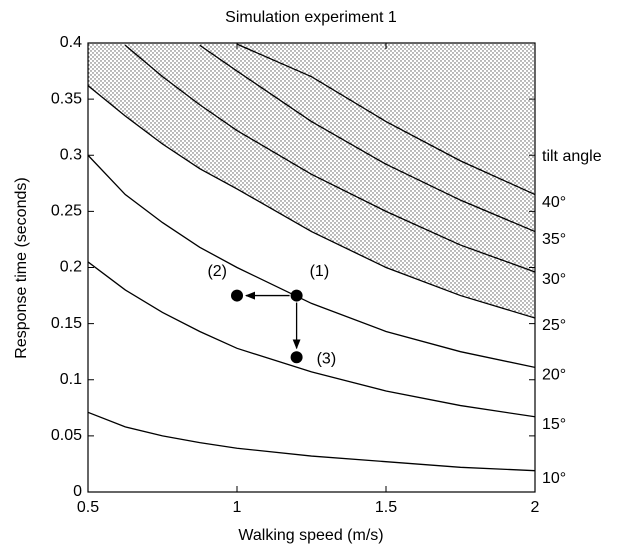  Describe the element at coordinates (386, 507) in the screenshot. I see `x-tick-label: 1.5` at that location.